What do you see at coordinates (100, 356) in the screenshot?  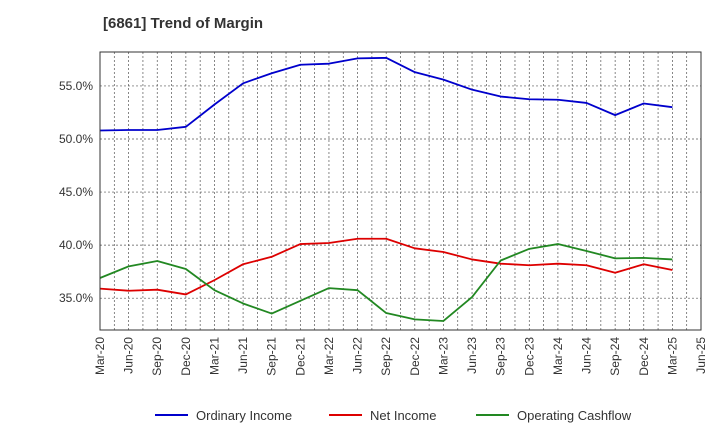 I see `x-tick-label: Mar-20` at bounding box center [100, 356].